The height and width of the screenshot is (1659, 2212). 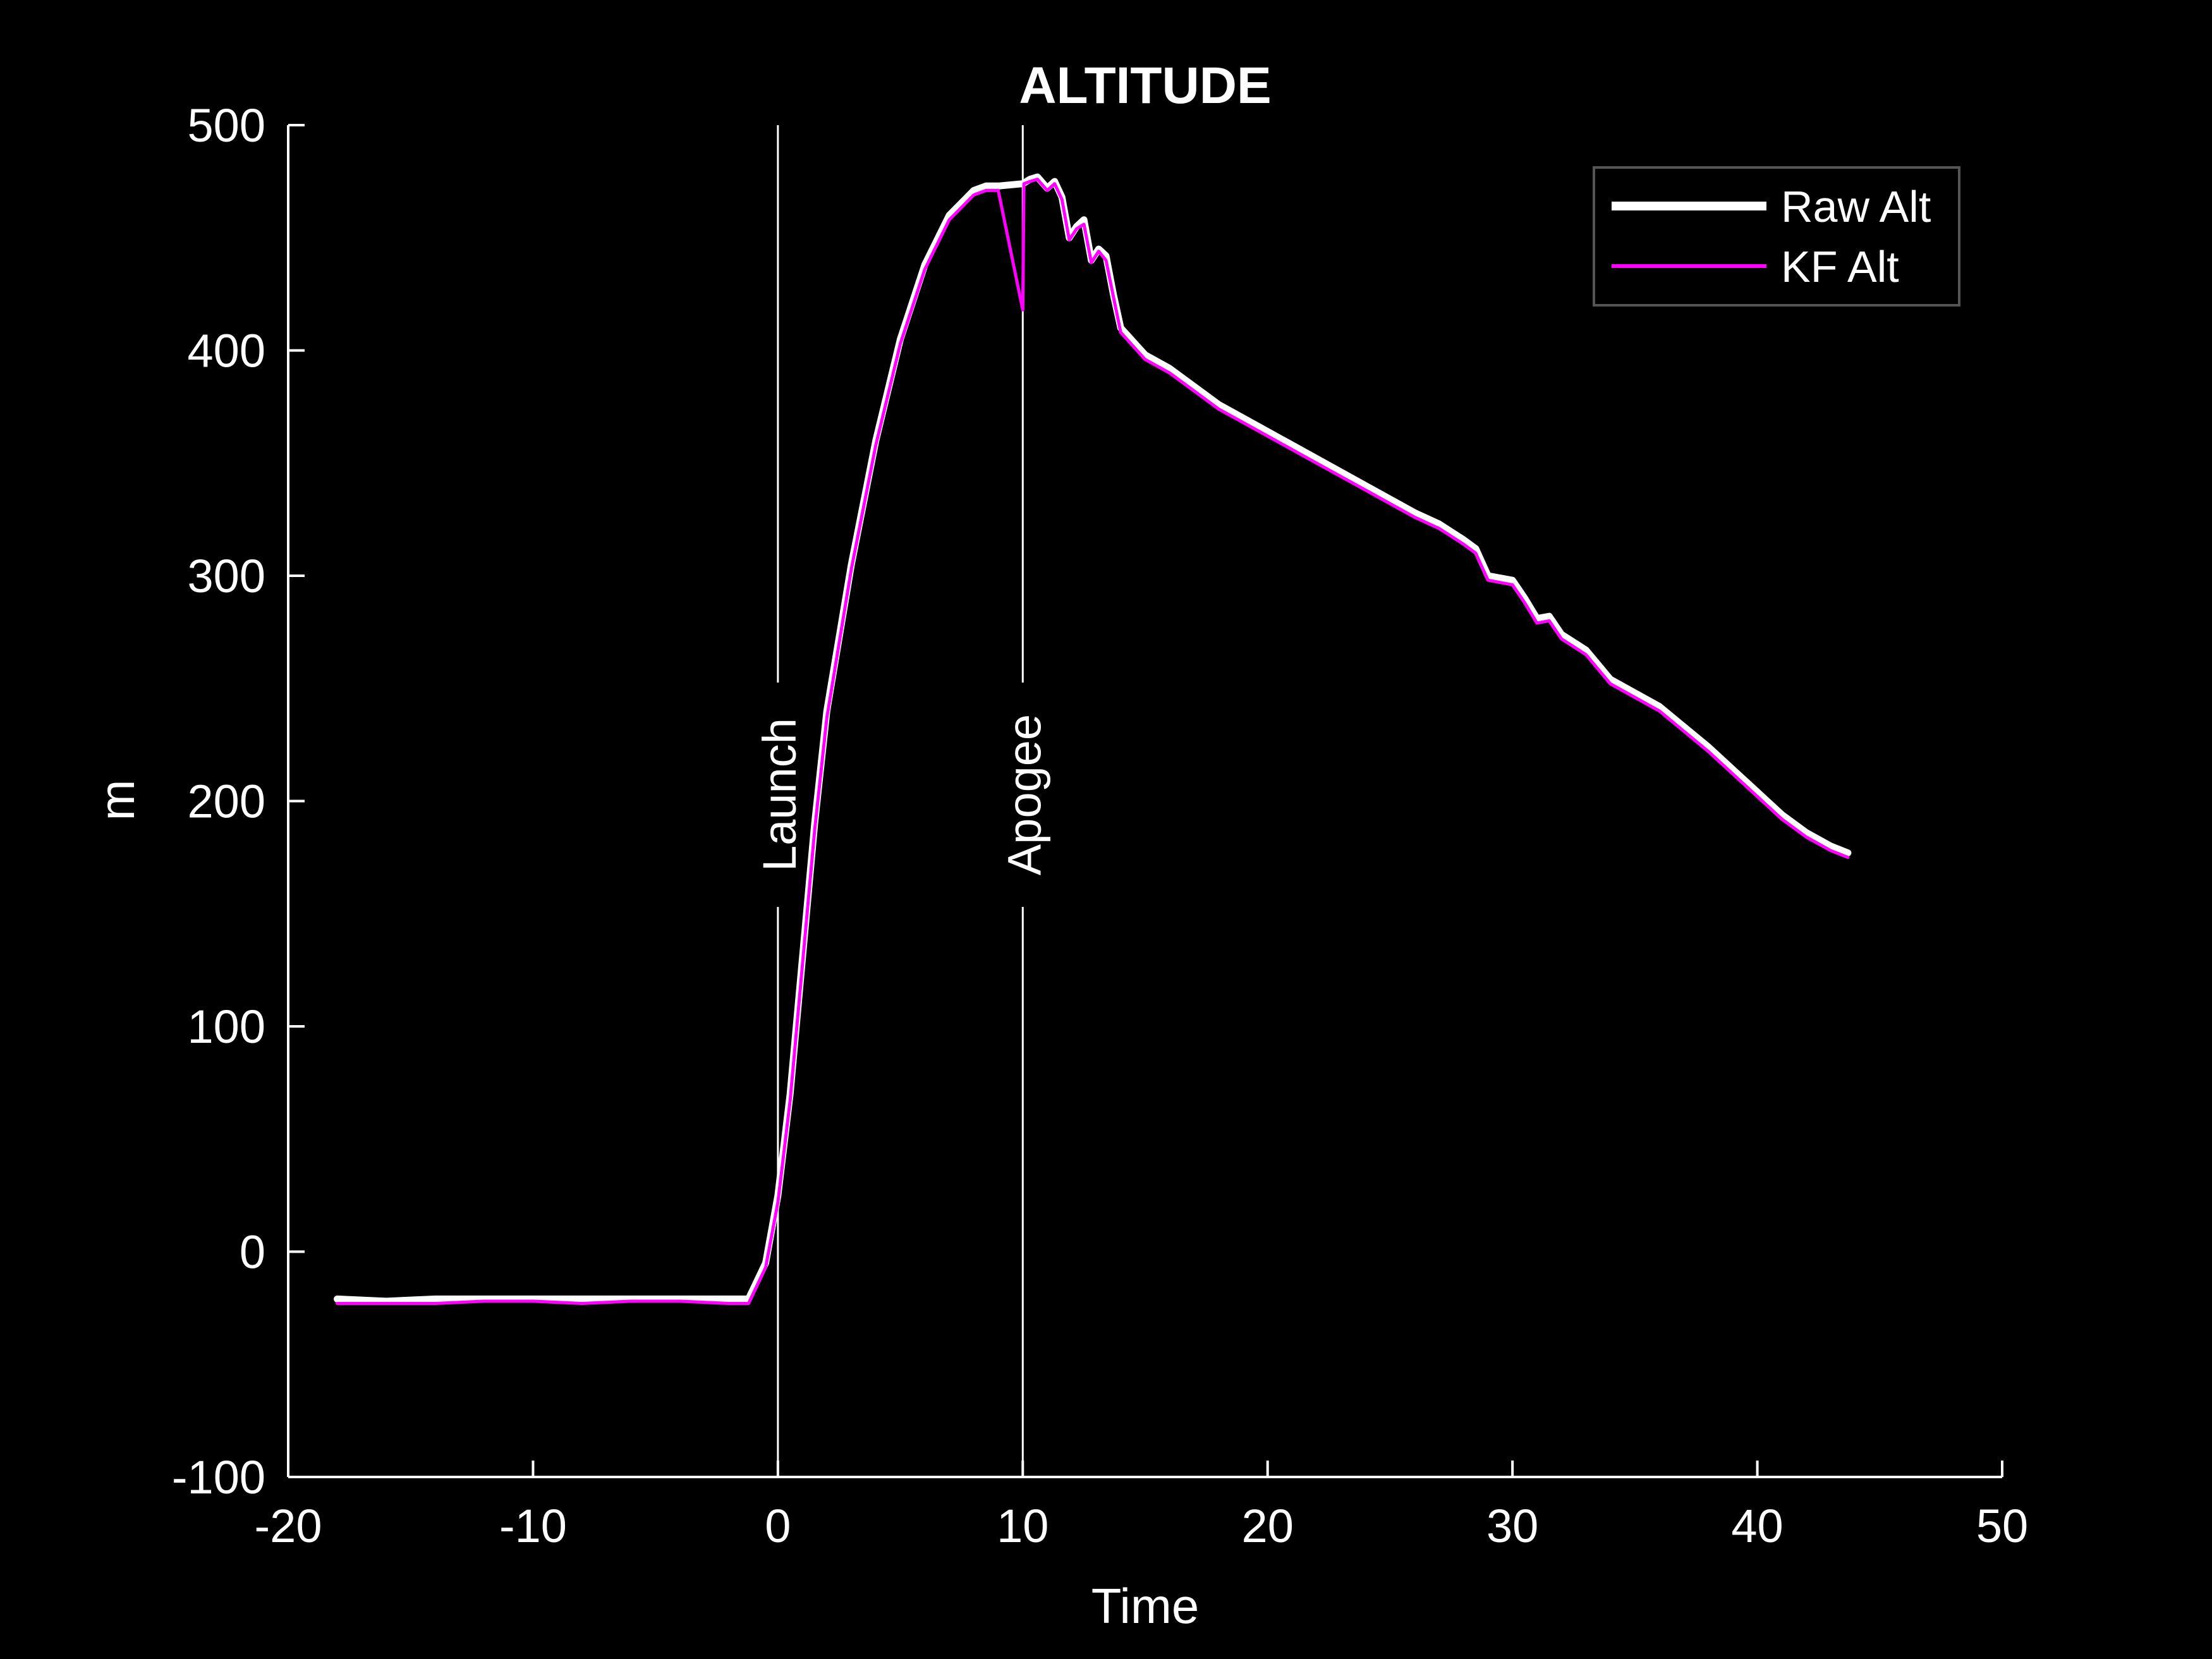 I want to click on y-axis-label: m, so click(x=117, y=800).